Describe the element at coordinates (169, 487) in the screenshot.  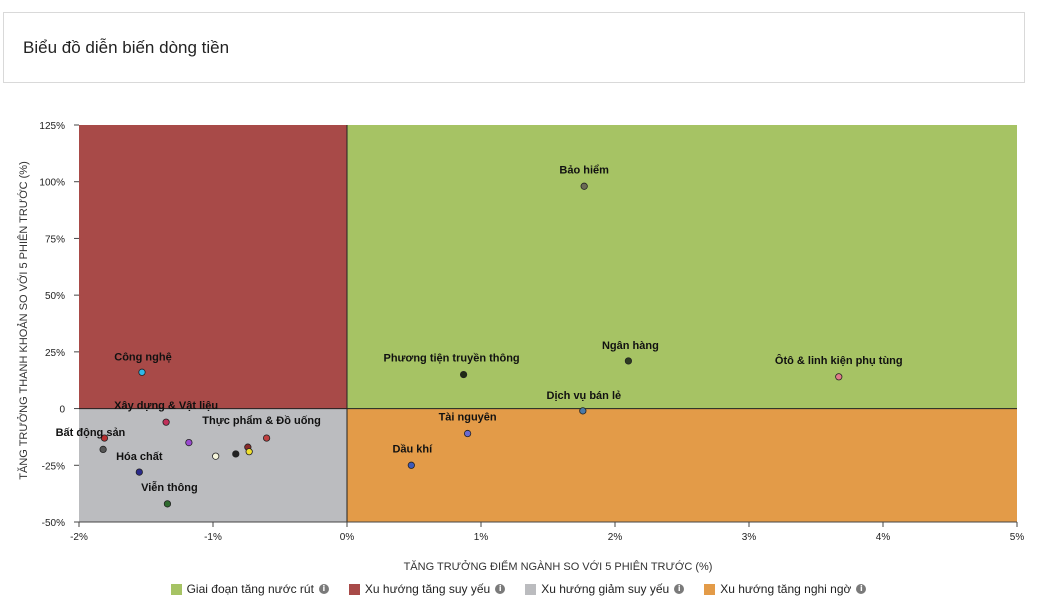
I see `data-label: Viễn thông` at that location.